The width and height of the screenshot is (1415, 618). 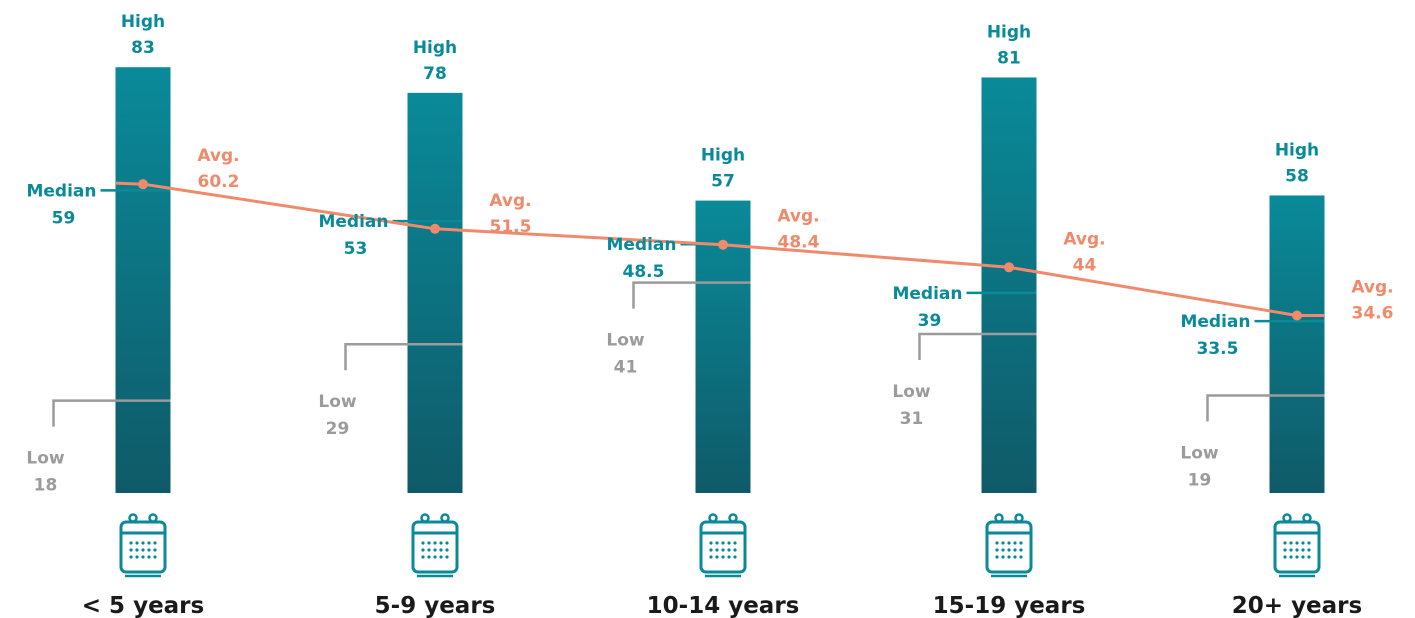 What do you see at coordinates (1009, 285) in the screenshot?
I see `bar-15-19-years` at bounding box center [1009, 285].